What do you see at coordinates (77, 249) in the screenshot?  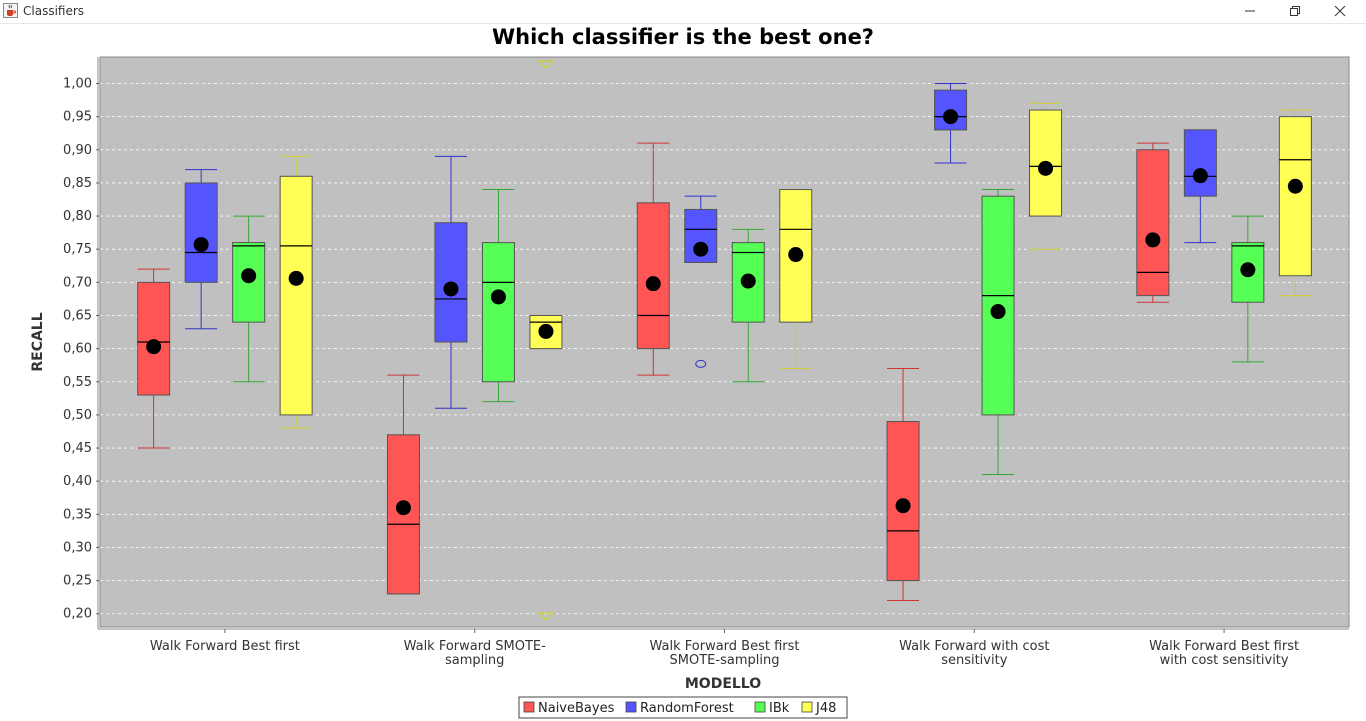 I see `y-tick-label: 0,75` at bounding box center [77, 249].